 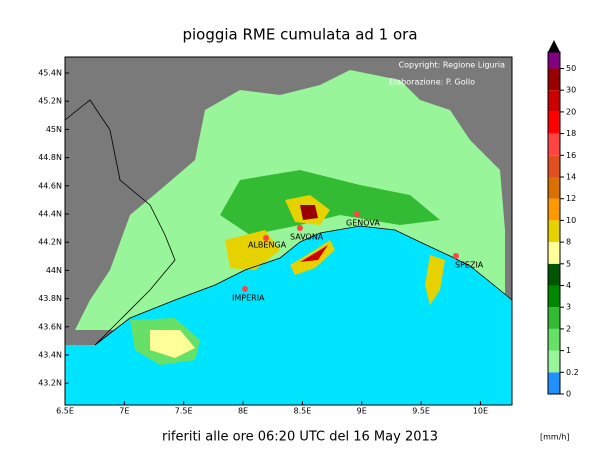 I want to click on x-tick-label: 9E, so click(x=362, y=411).